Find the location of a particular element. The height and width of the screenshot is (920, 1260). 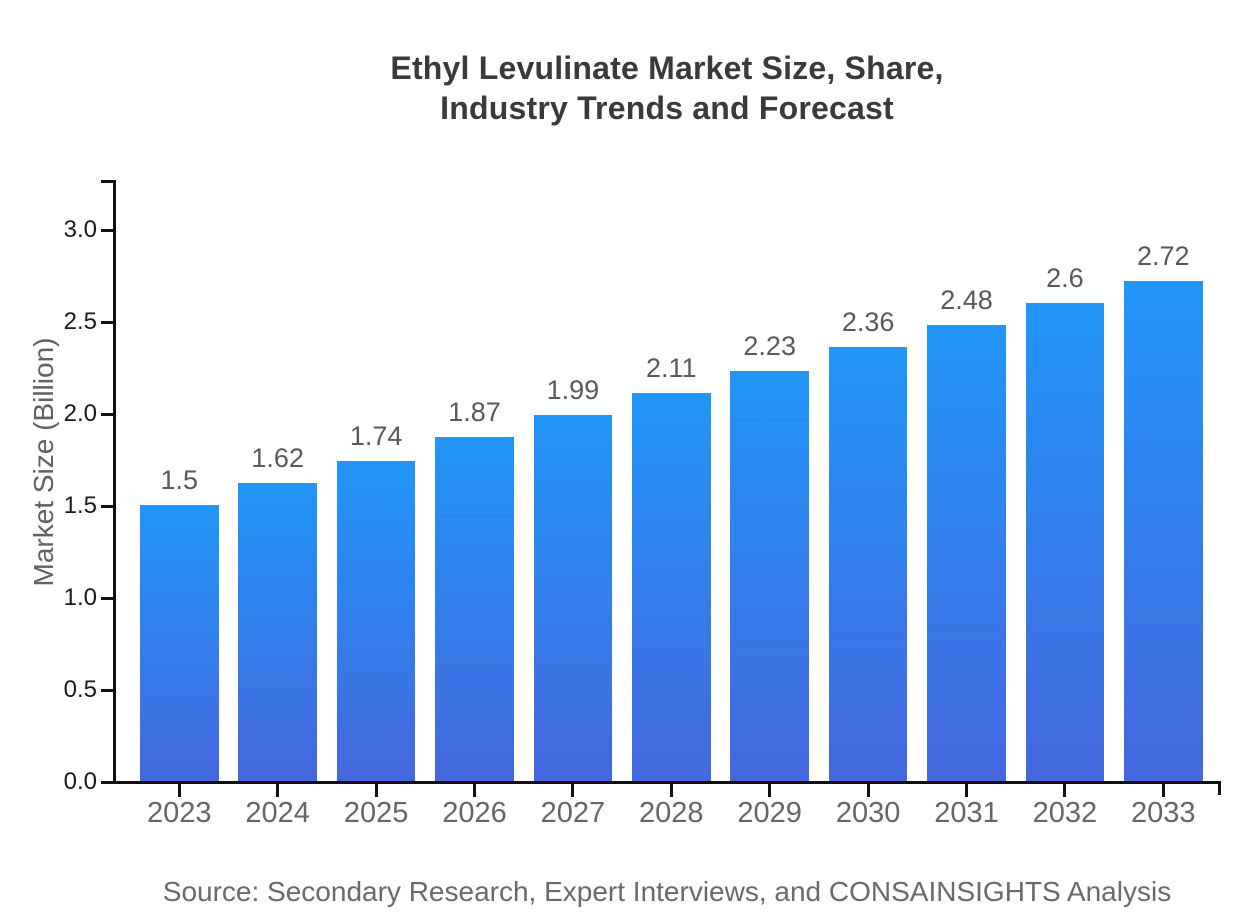

bar-value-label: 1.5 is located at coordinates (179, 480).